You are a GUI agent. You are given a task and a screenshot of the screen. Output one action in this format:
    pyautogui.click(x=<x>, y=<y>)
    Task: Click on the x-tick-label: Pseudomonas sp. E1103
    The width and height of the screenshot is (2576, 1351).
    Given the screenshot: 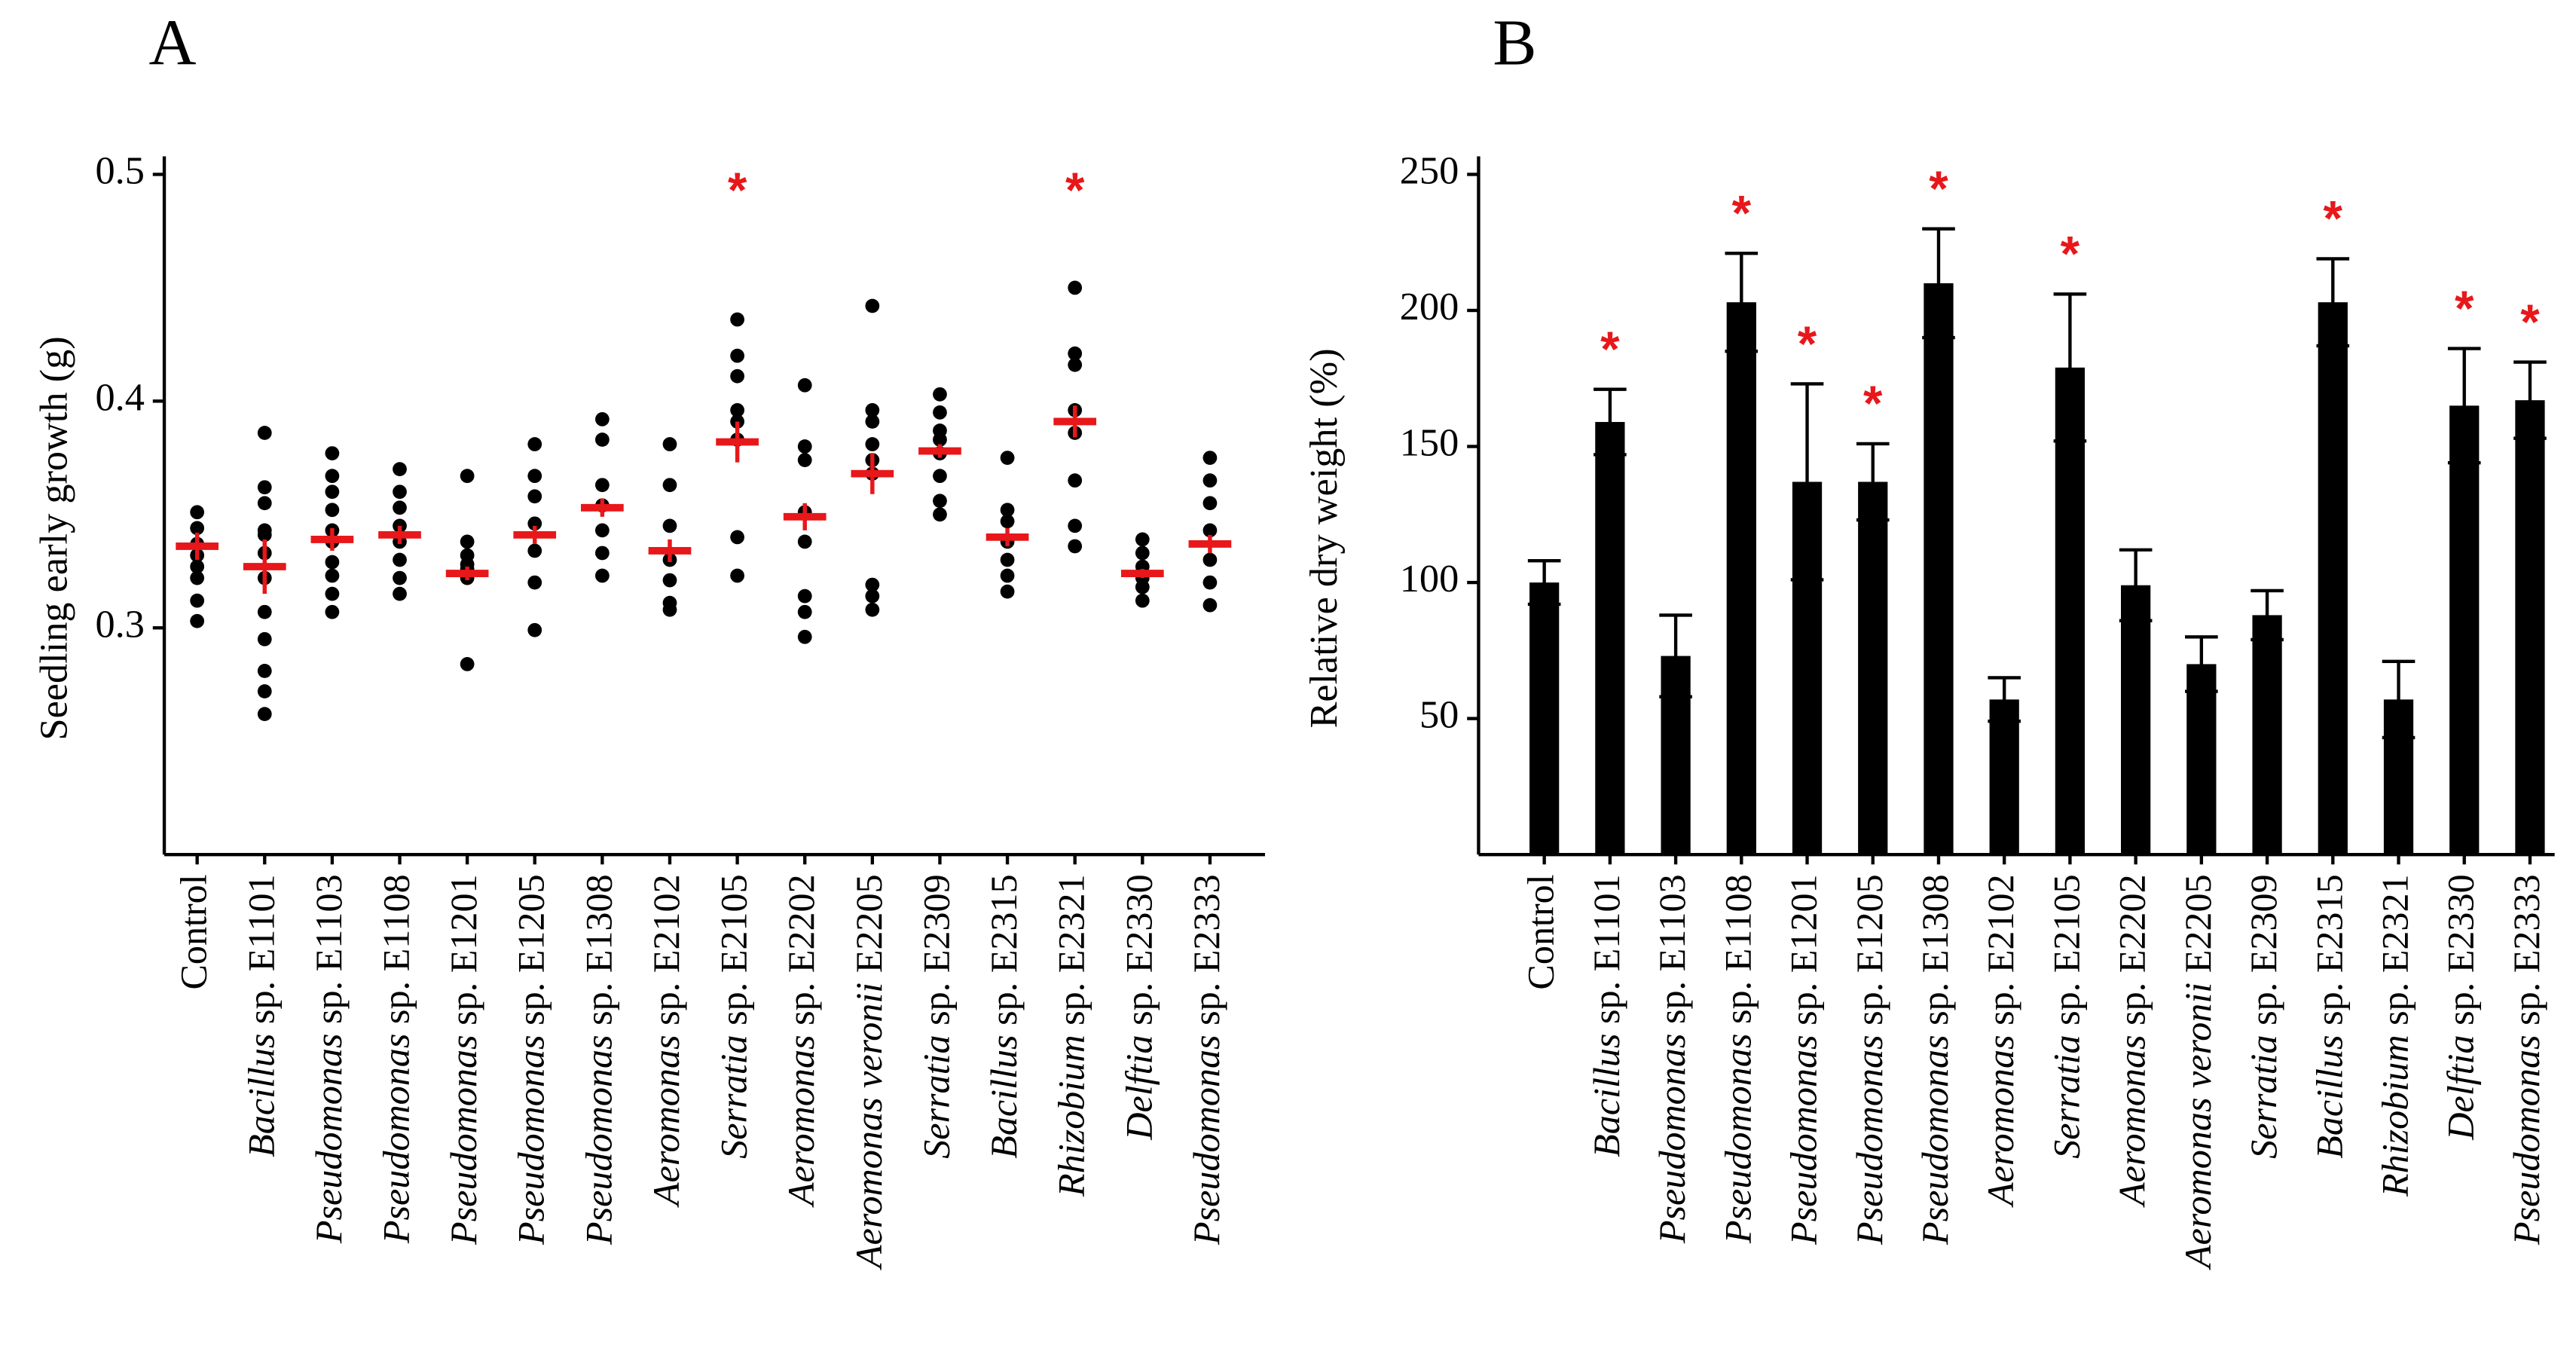 What is the action you would take?
    pyautogui.click(x=328, y=1059)
    